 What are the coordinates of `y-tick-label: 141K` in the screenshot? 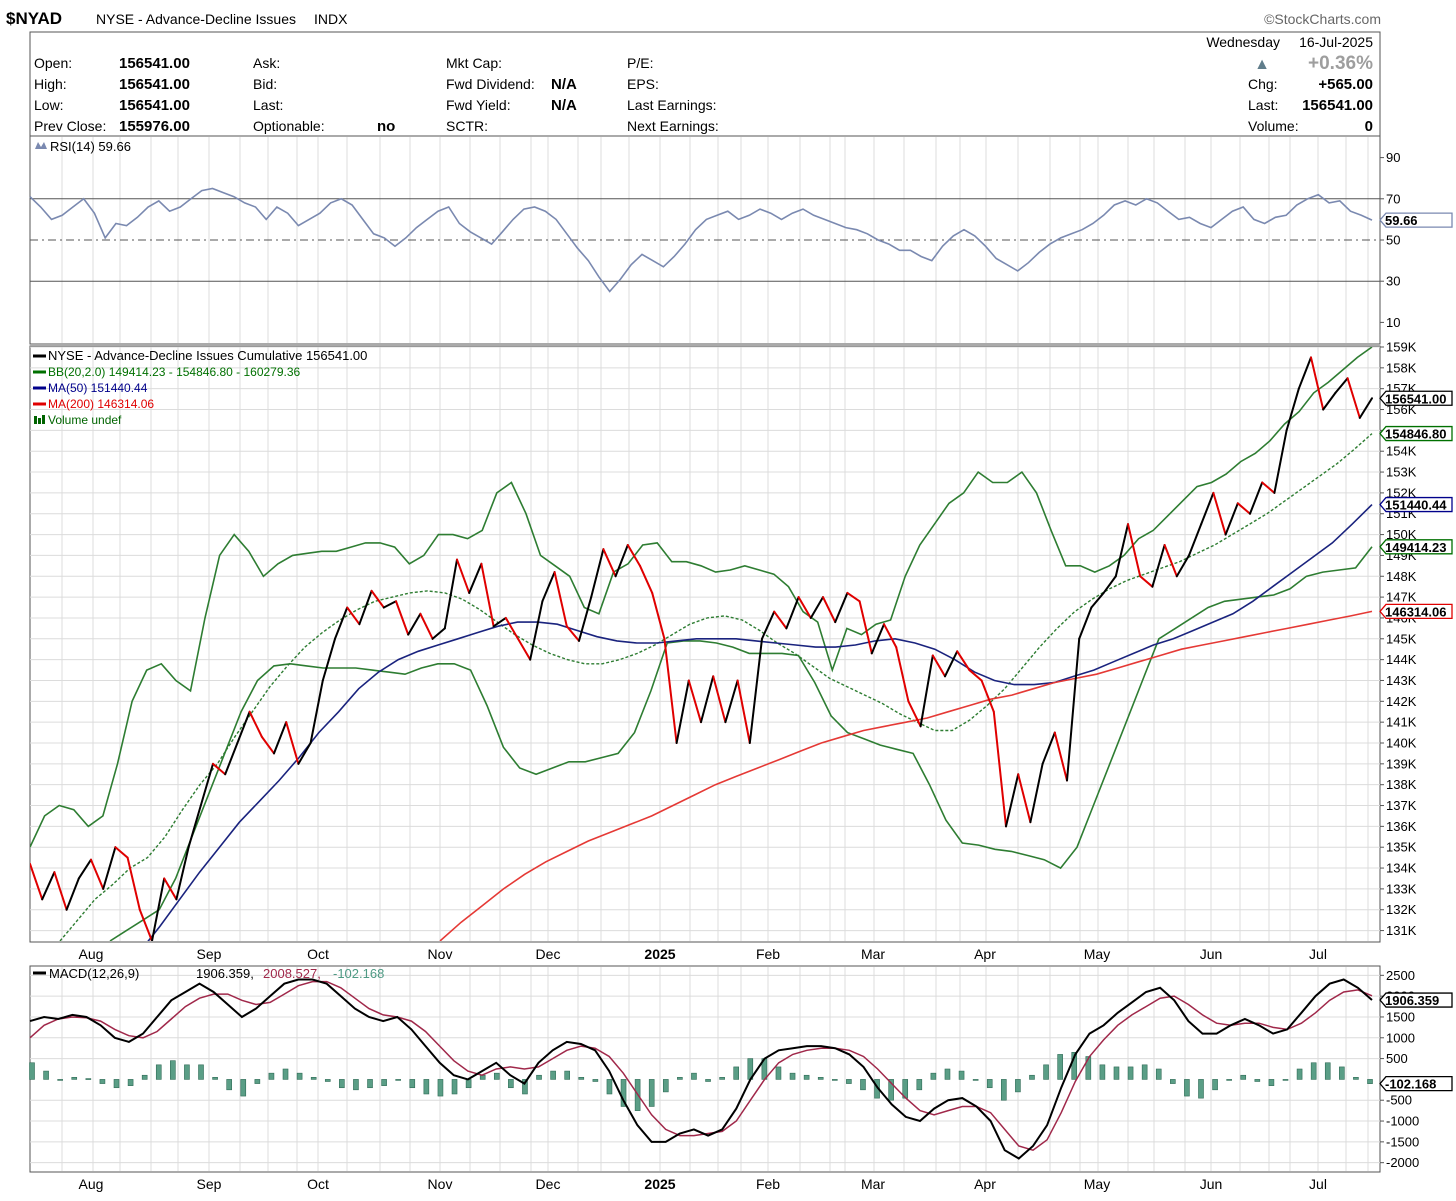 It's located at (1401, 722).